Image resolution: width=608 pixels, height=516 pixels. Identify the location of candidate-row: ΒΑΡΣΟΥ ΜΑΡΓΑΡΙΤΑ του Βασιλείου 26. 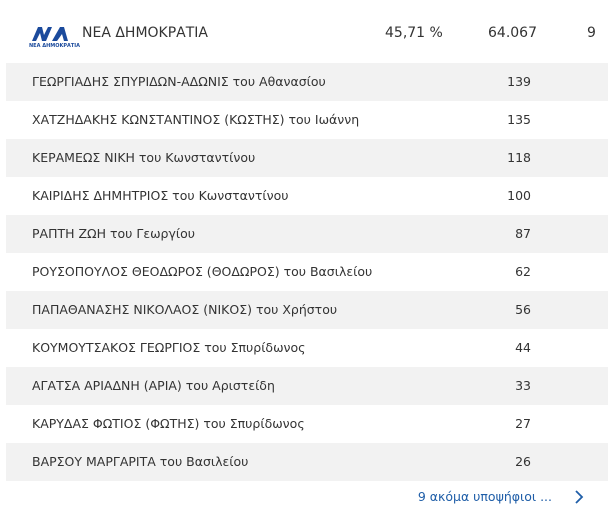
(307, 462).